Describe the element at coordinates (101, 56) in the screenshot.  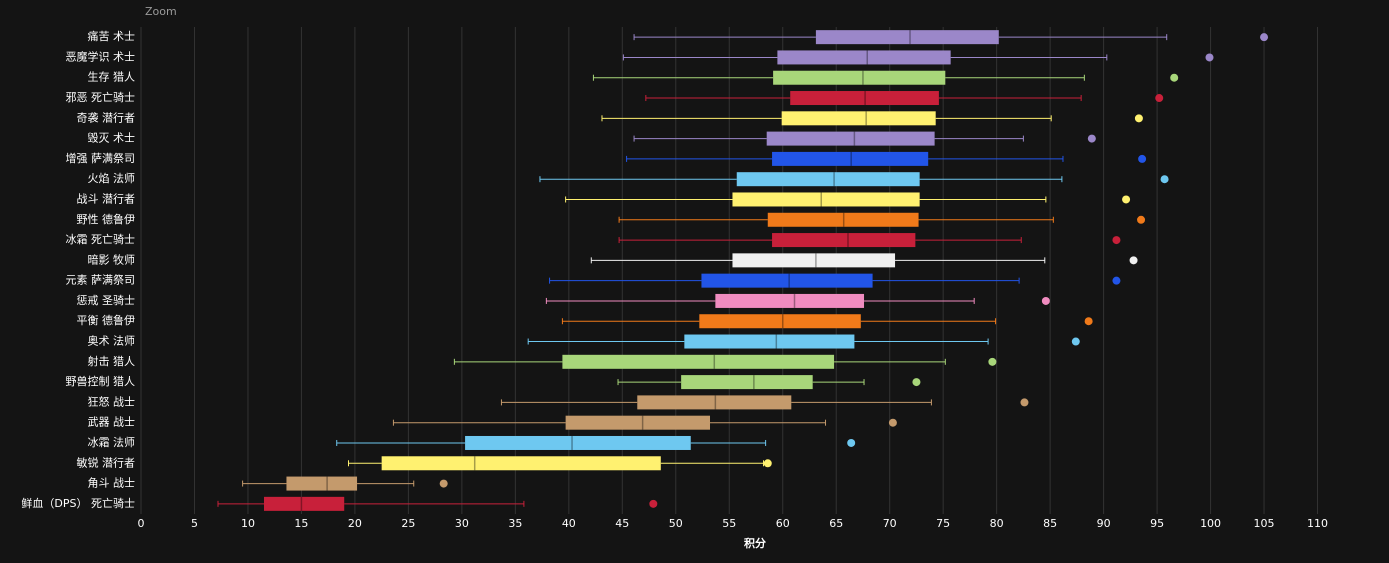
I see `y-tick-label: 恶魔学识 术士` at that location.